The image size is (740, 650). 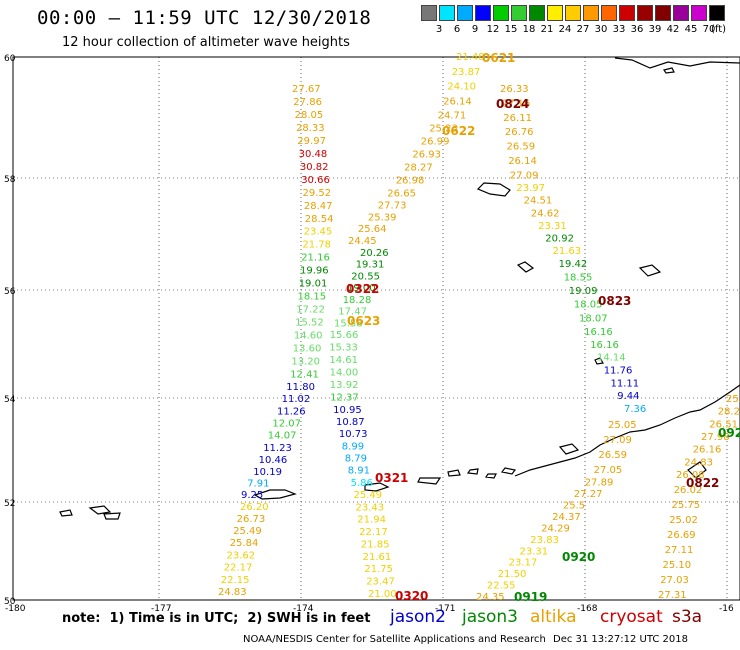 What do you see at coordinates (466, 72) in the screenshot?
I see `wave-height-value: 23.87` at bounding box center [466, 72].